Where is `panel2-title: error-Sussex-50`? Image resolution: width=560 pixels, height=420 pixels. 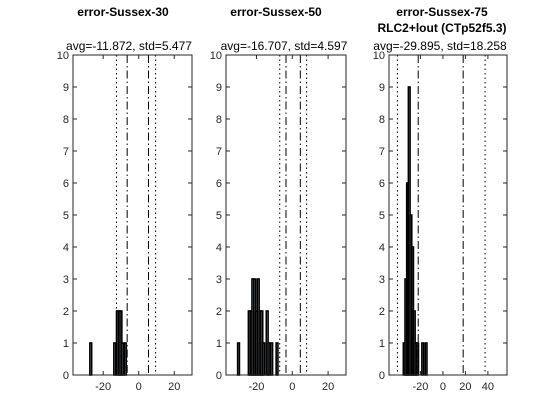
panel2-title: error-Sussex-50 is located at coordinates (276, 12).